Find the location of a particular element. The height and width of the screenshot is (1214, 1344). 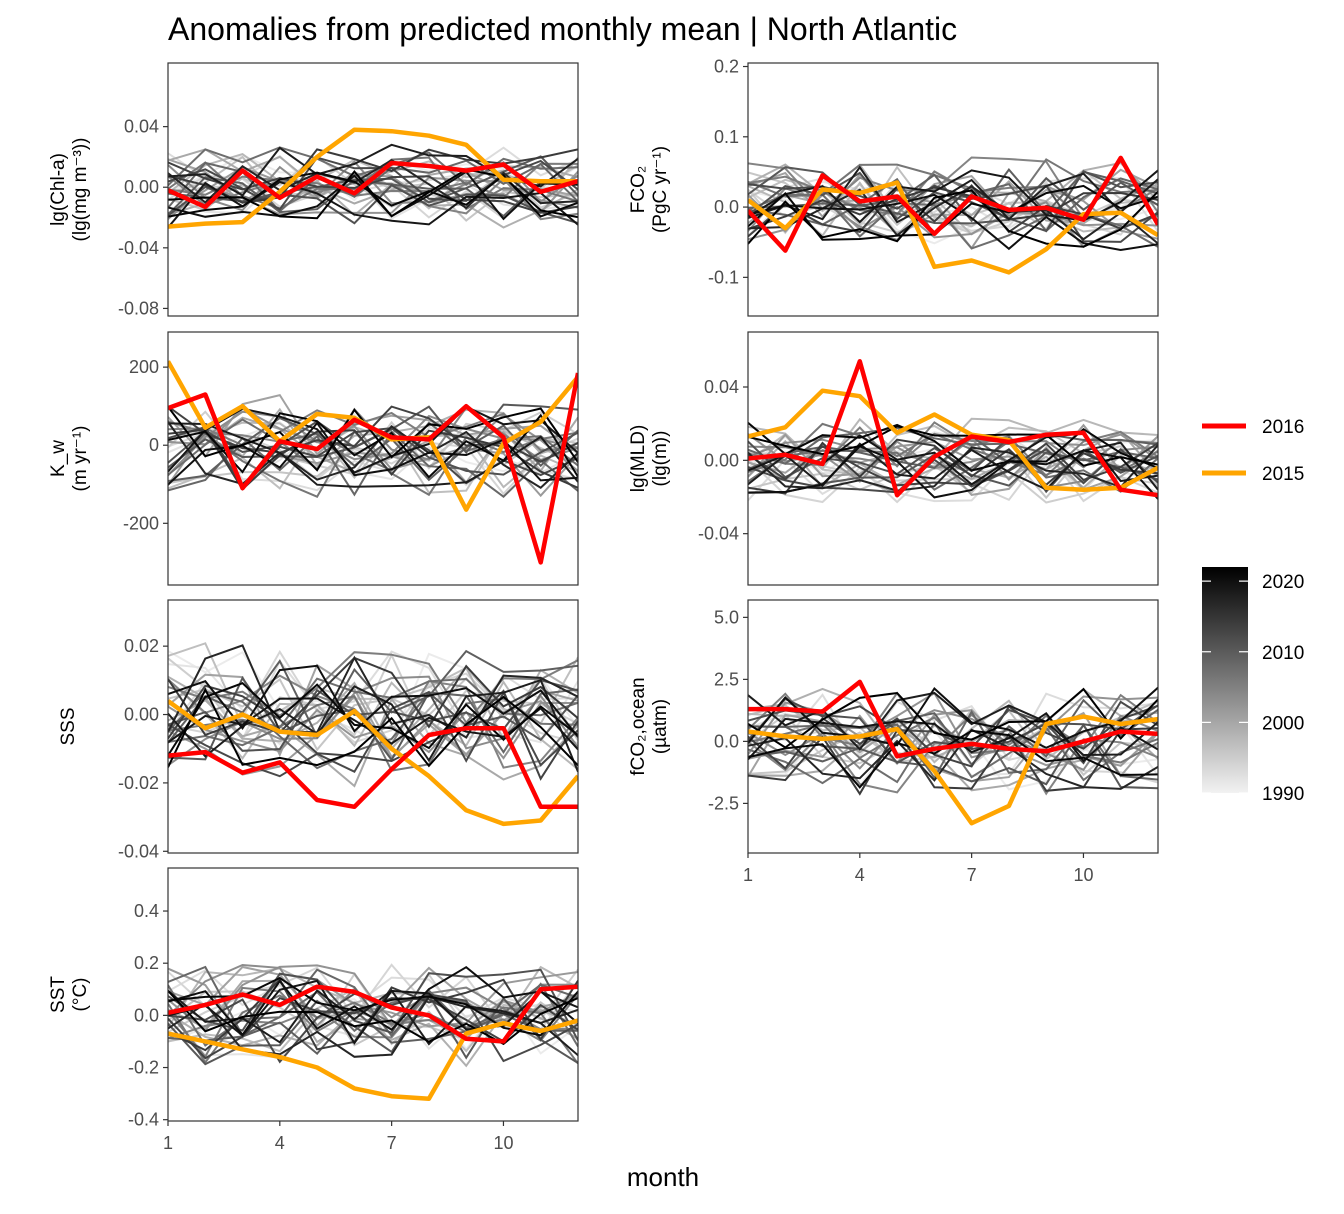

y-tick-label: -200 is located at coordinates (141, 523).